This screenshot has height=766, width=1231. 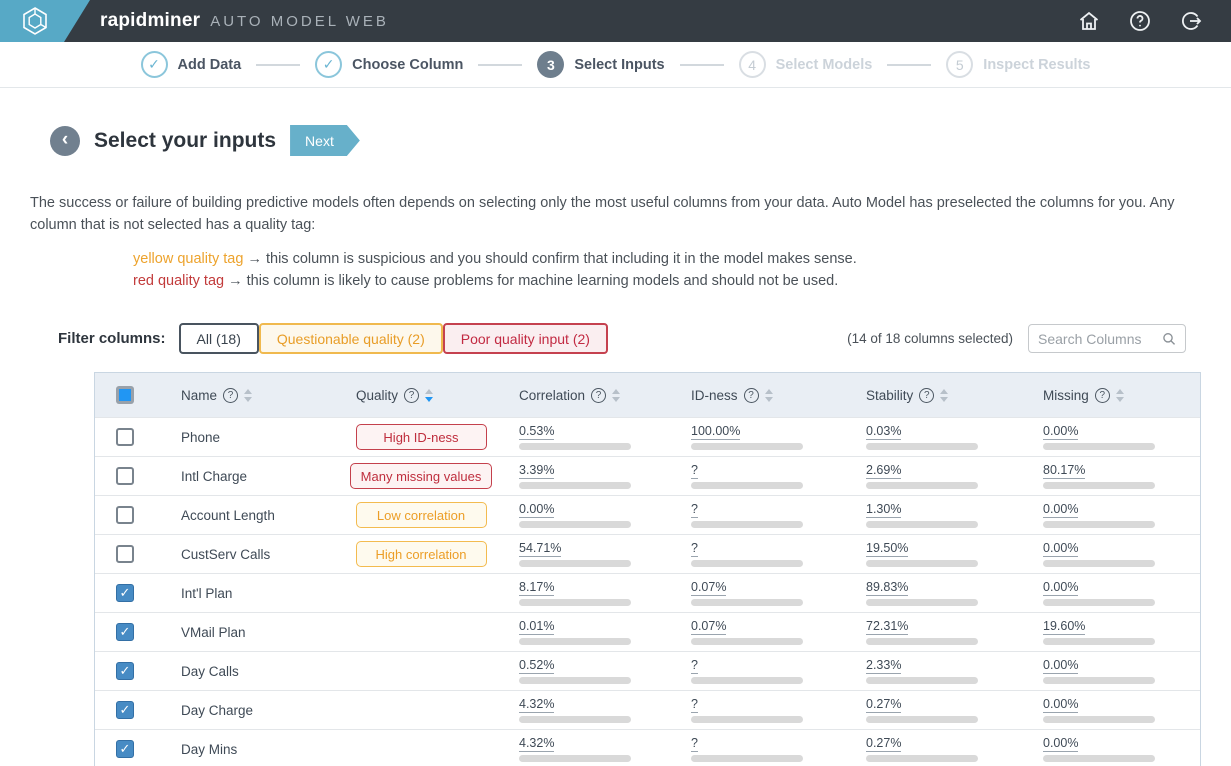 What do you see at coordinates (154, 64) in the screenshot?
I see `step-check-icon: ✓` at bounding box center [154, 64].